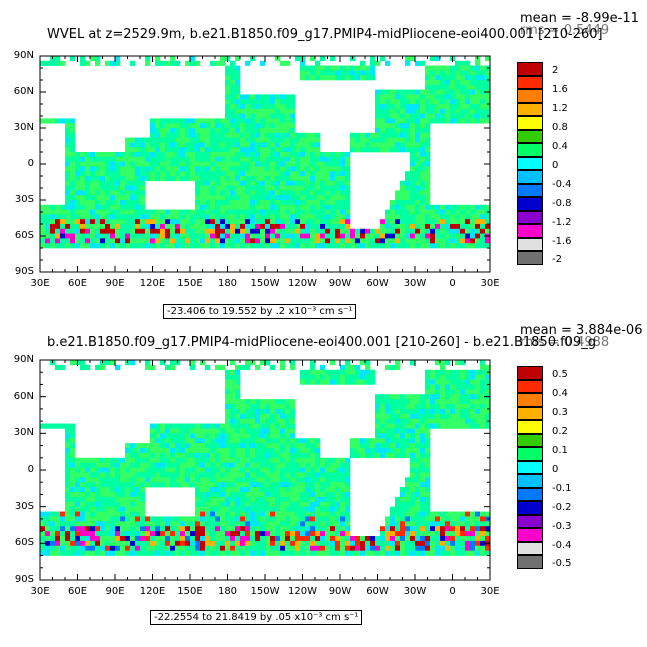  Describe the element at coordinates (562, 564) in the screenshot. I see `colorbar-label: -0.5` at that location.